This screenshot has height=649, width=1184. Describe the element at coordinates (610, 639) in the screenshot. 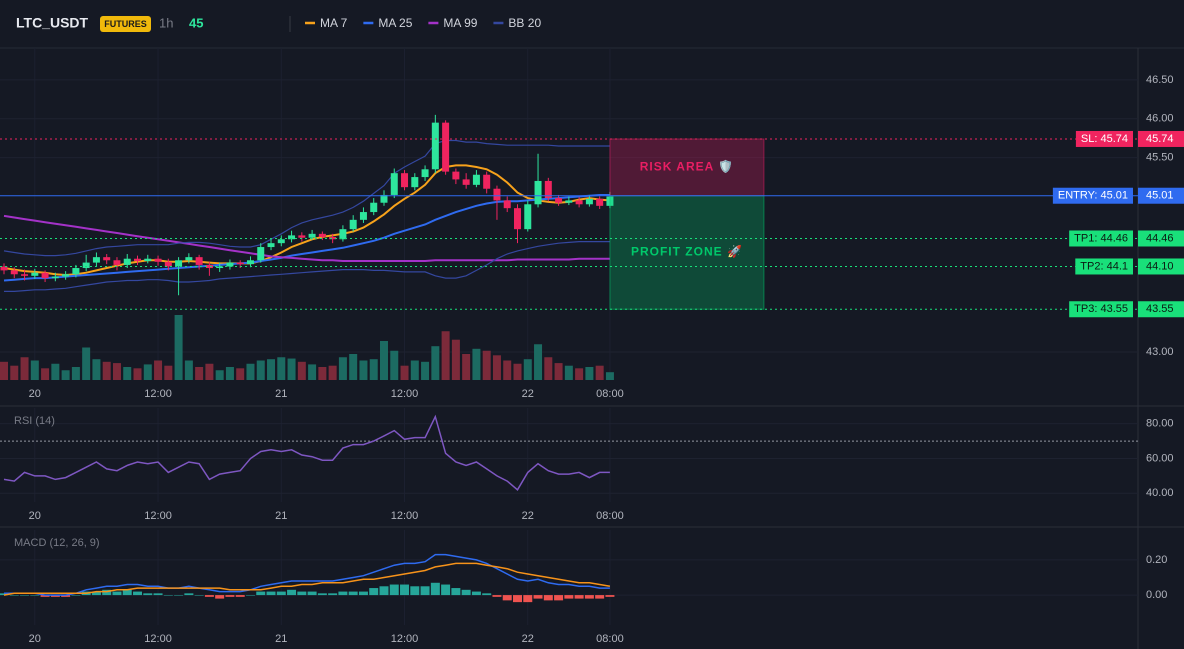

I see `x-tick-label: 08:00` at that location.